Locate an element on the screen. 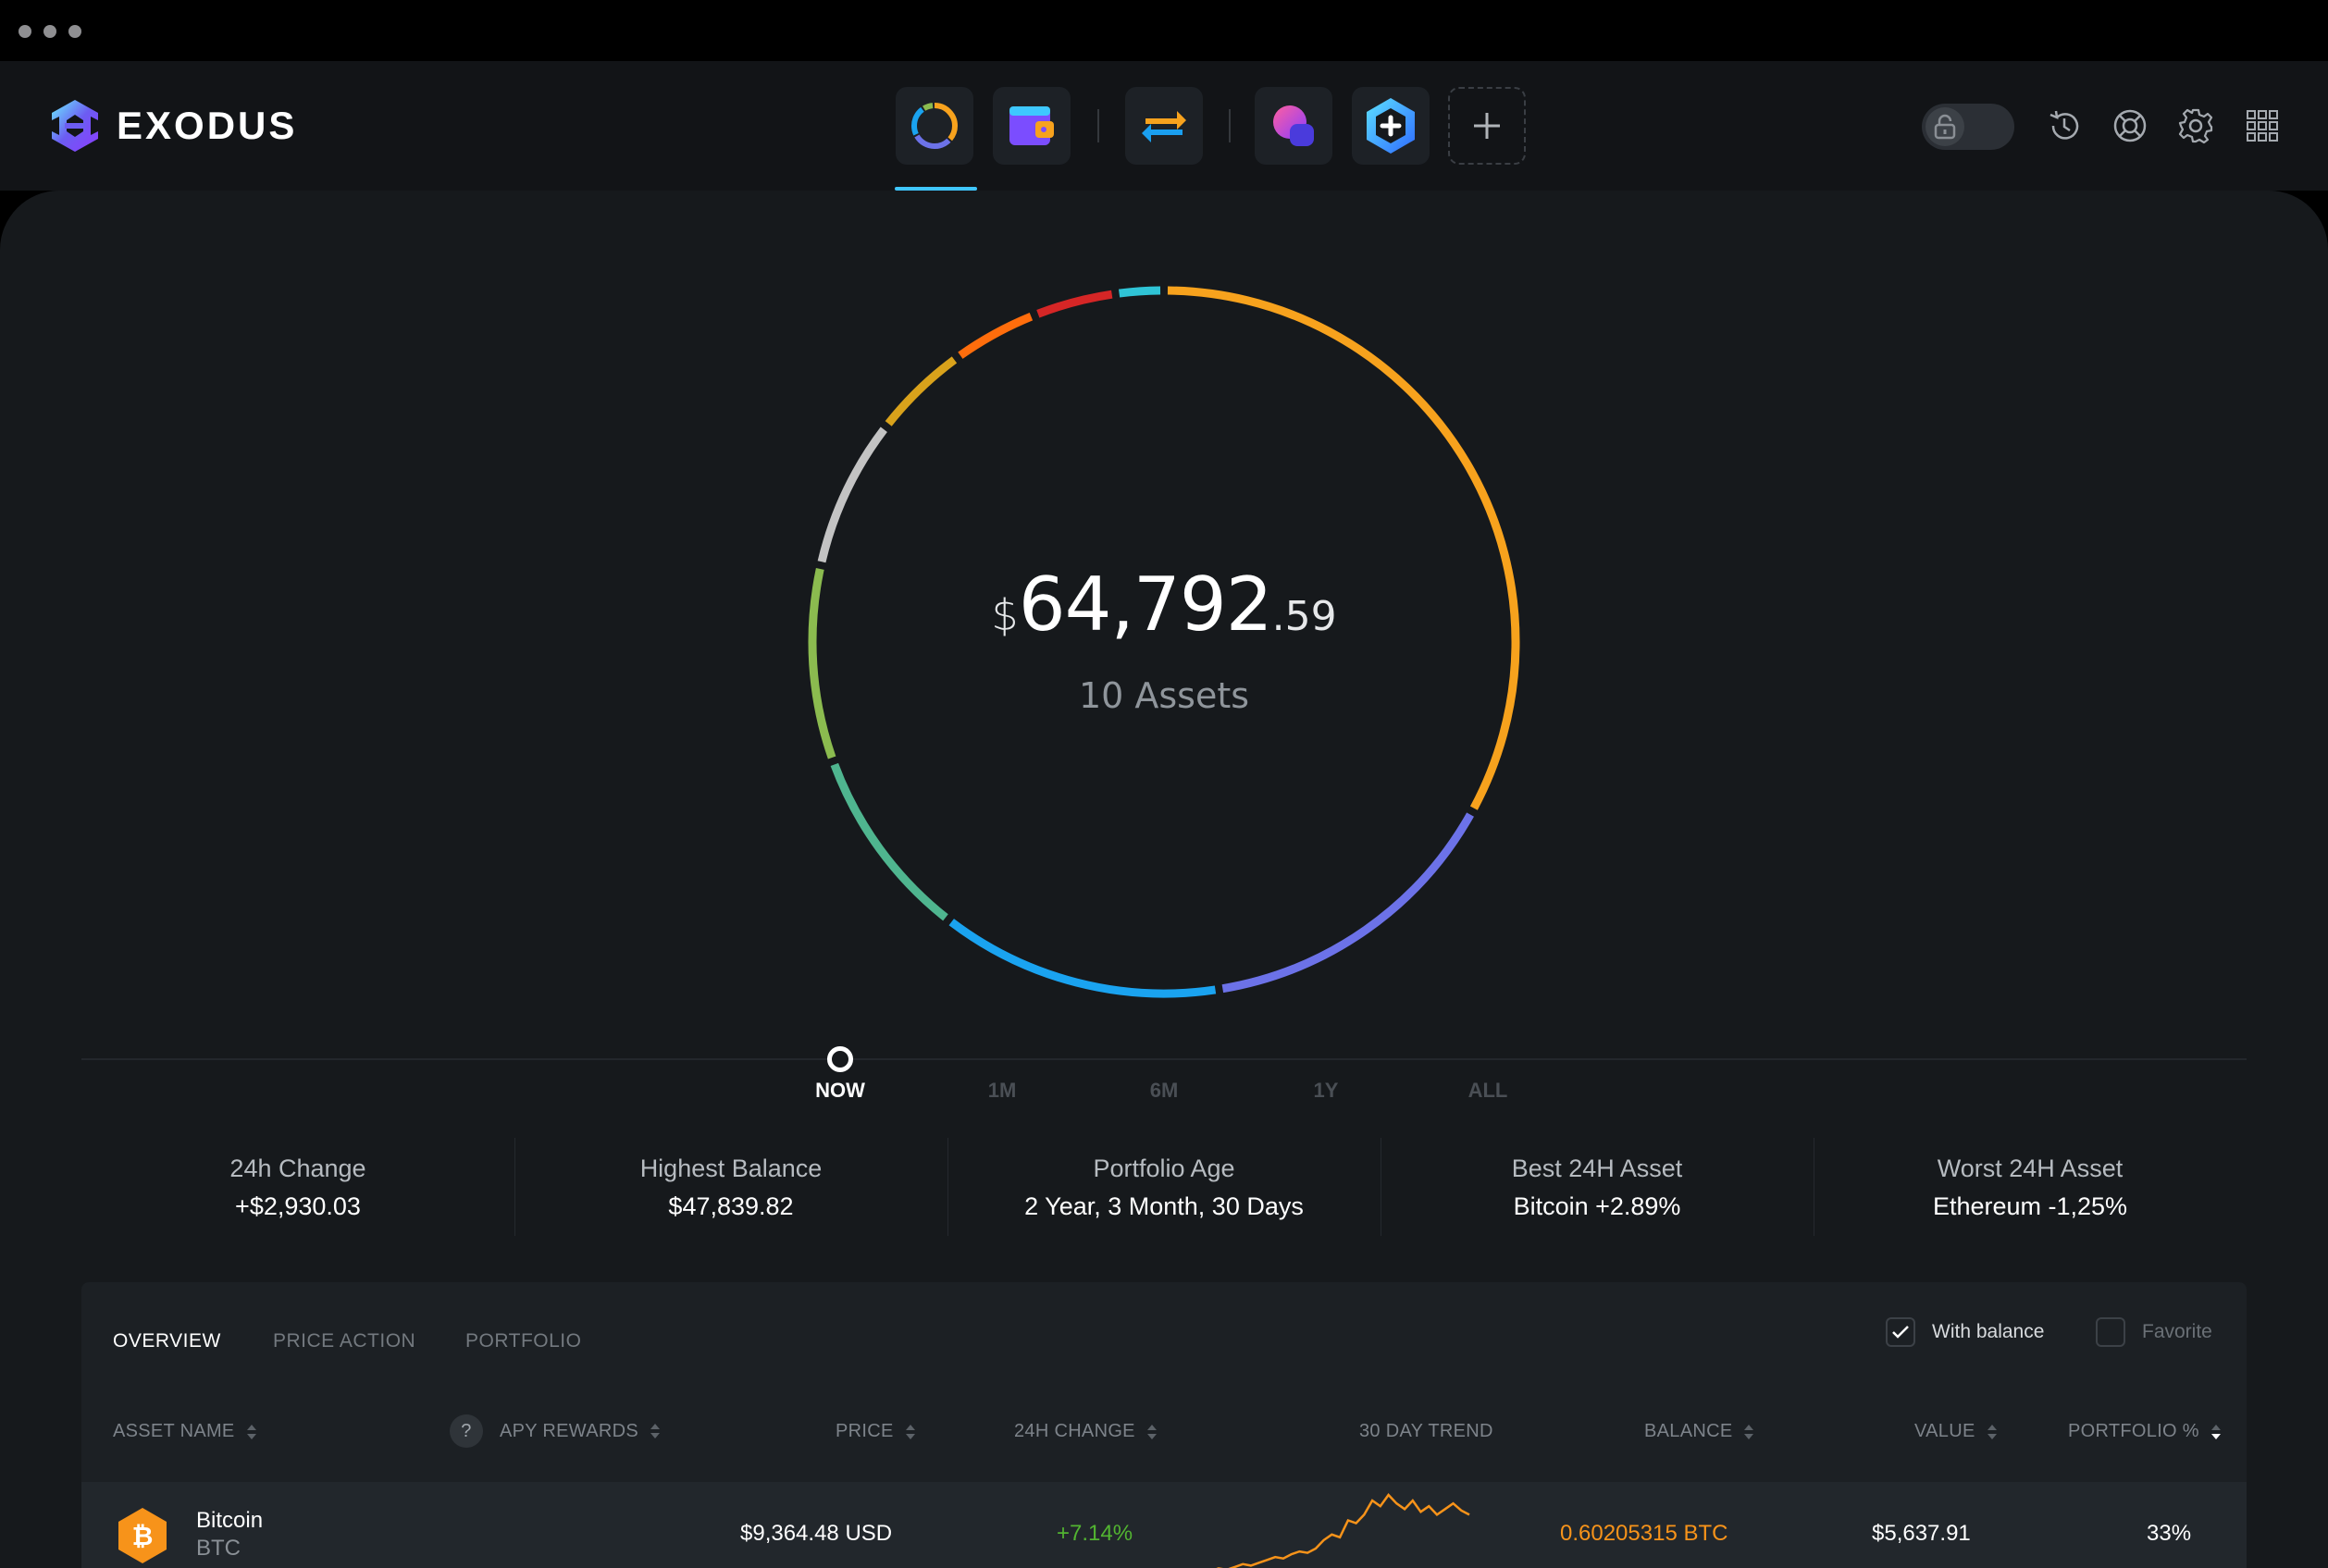 This screenshot has height=1568, width=2328. col-value: VALUE is located at coordinates (1956, 1431).